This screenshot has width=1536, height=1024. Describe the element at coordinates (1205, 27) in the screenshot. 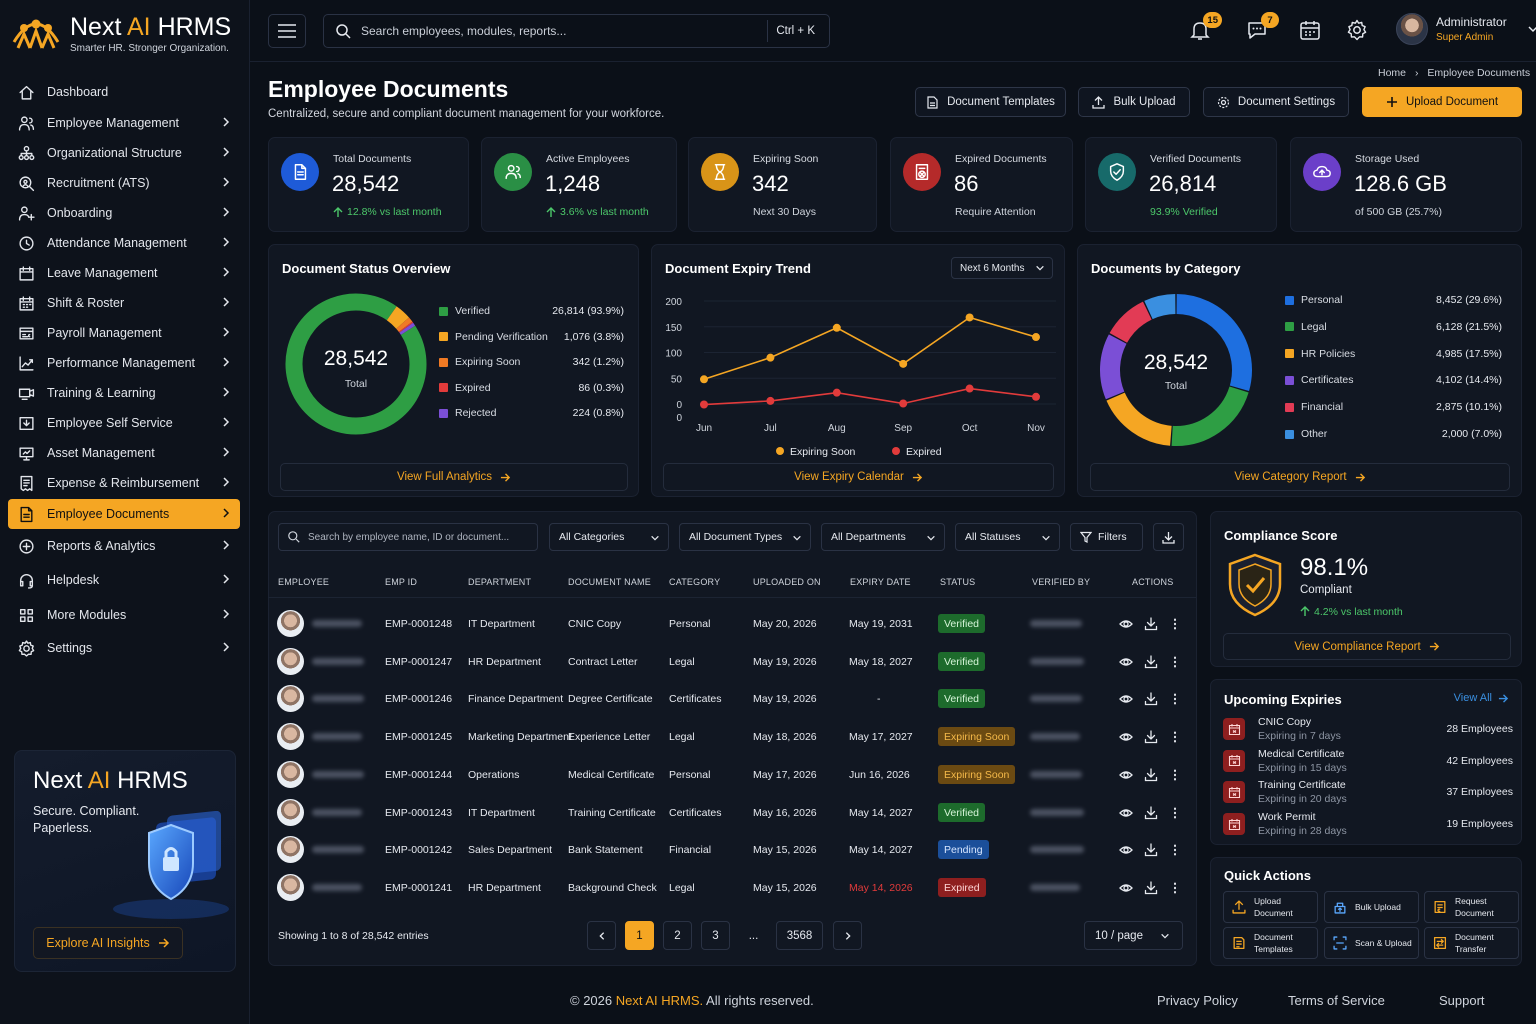

I see `notifications-button: 15` at that location.